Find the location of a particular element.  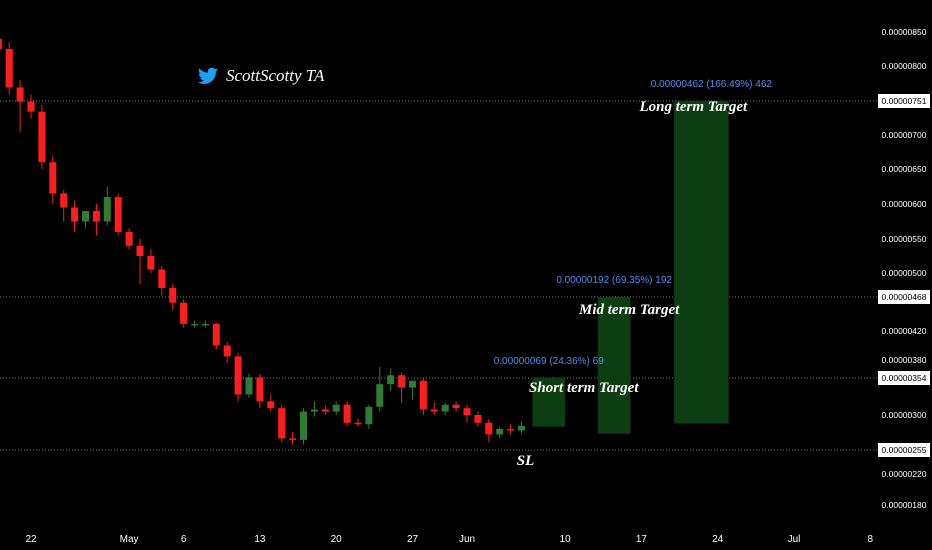

mid-target-label: Mid term Target is located at coordinates (629, 310).